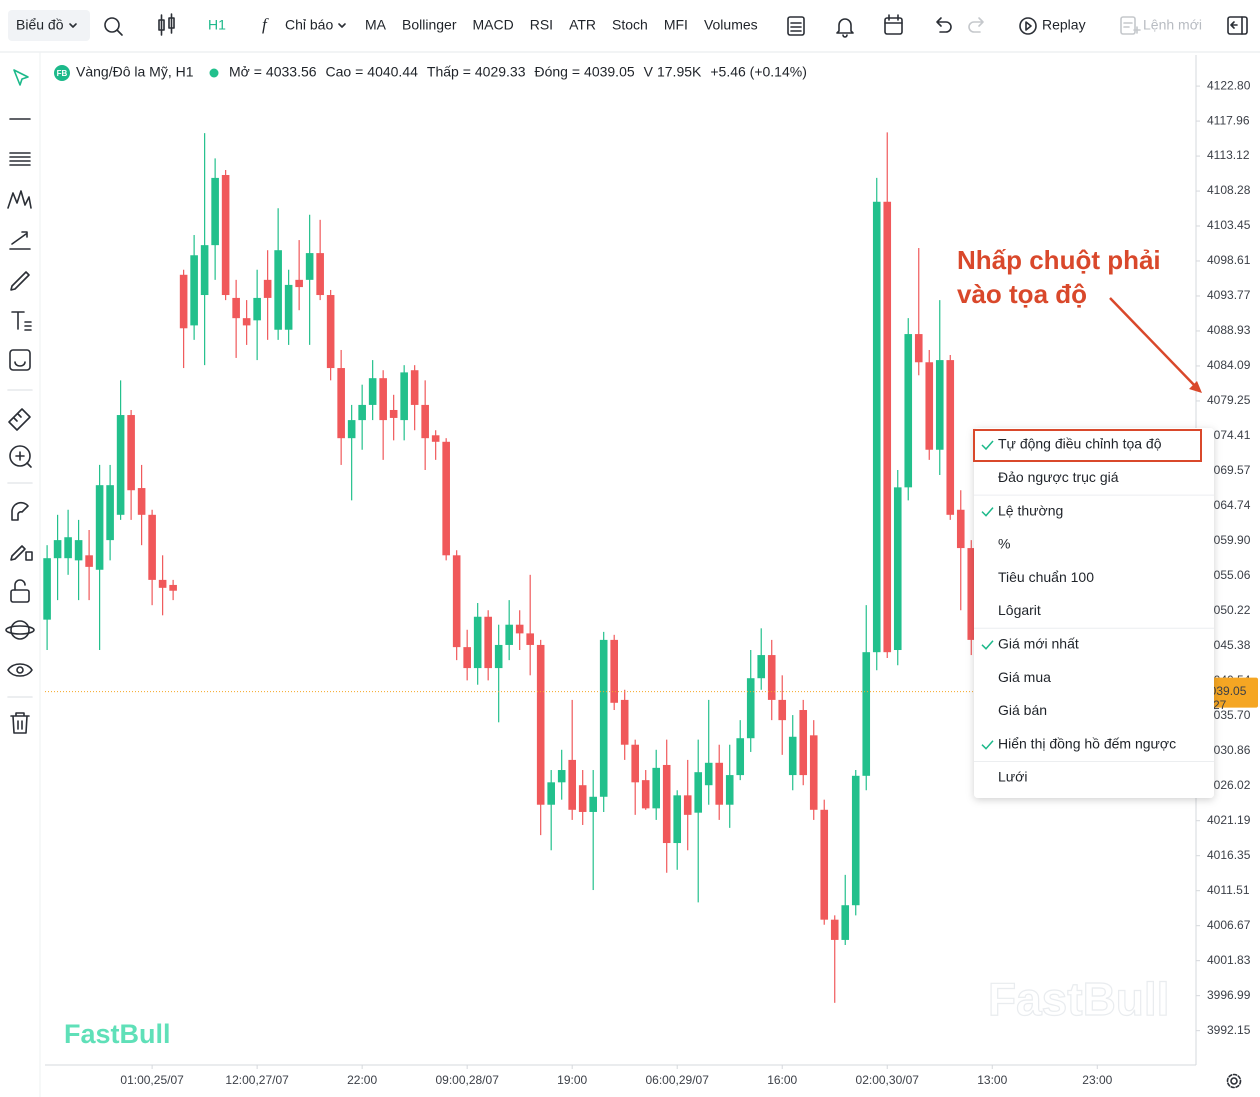 The width and height of the screenshot is (1260, 1097). What do you see at coordinates (1022, 710) in the screenshot?
I see `menu-item: Giá bán` at bounding box center [1022, 710].